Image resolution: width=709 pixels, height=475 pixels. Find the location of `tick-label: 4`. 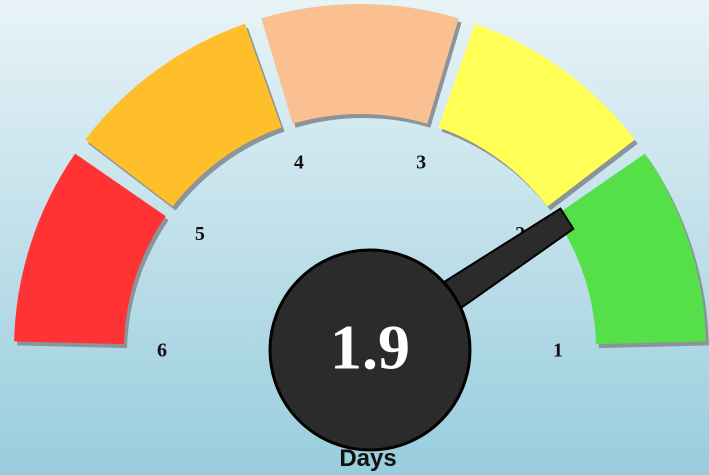

tick-label: 4 is located at coordinates (299, 162).